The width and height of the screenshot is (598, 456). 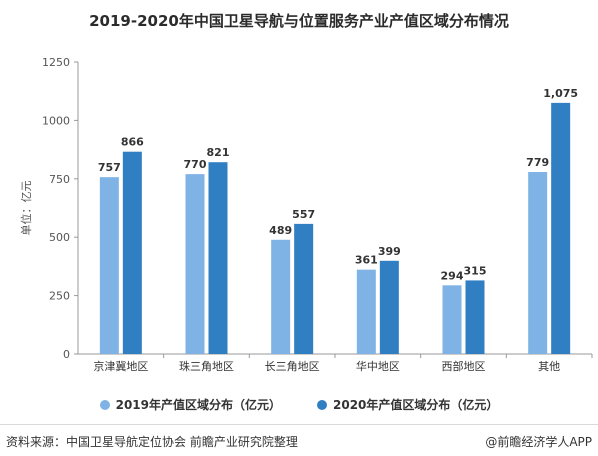 I want to click on data-label: 821, so click(x=218, y=152).